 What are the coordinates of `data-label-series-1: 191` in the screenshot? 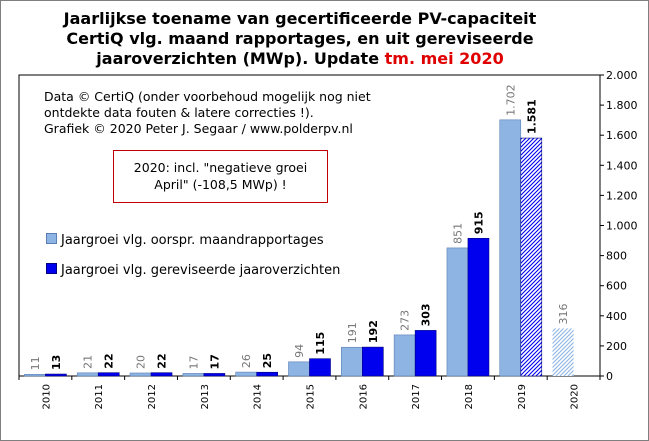 It's located at (352, 332).